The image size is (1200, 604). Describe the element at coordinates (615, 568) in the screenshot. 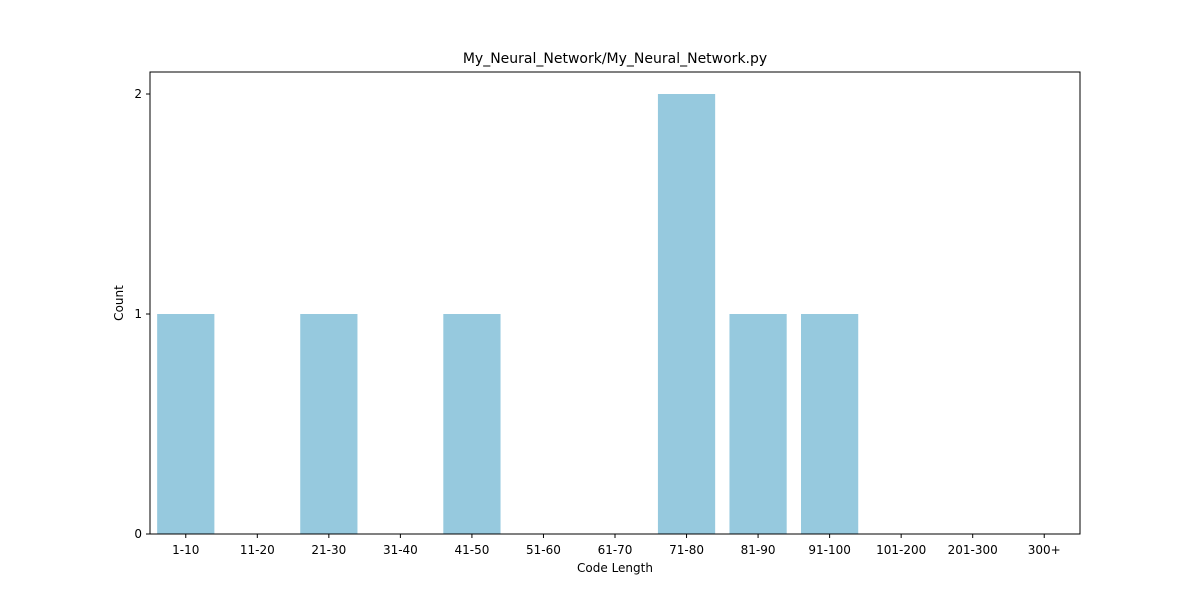

I see `x-axis-label: Code Length` at that location.